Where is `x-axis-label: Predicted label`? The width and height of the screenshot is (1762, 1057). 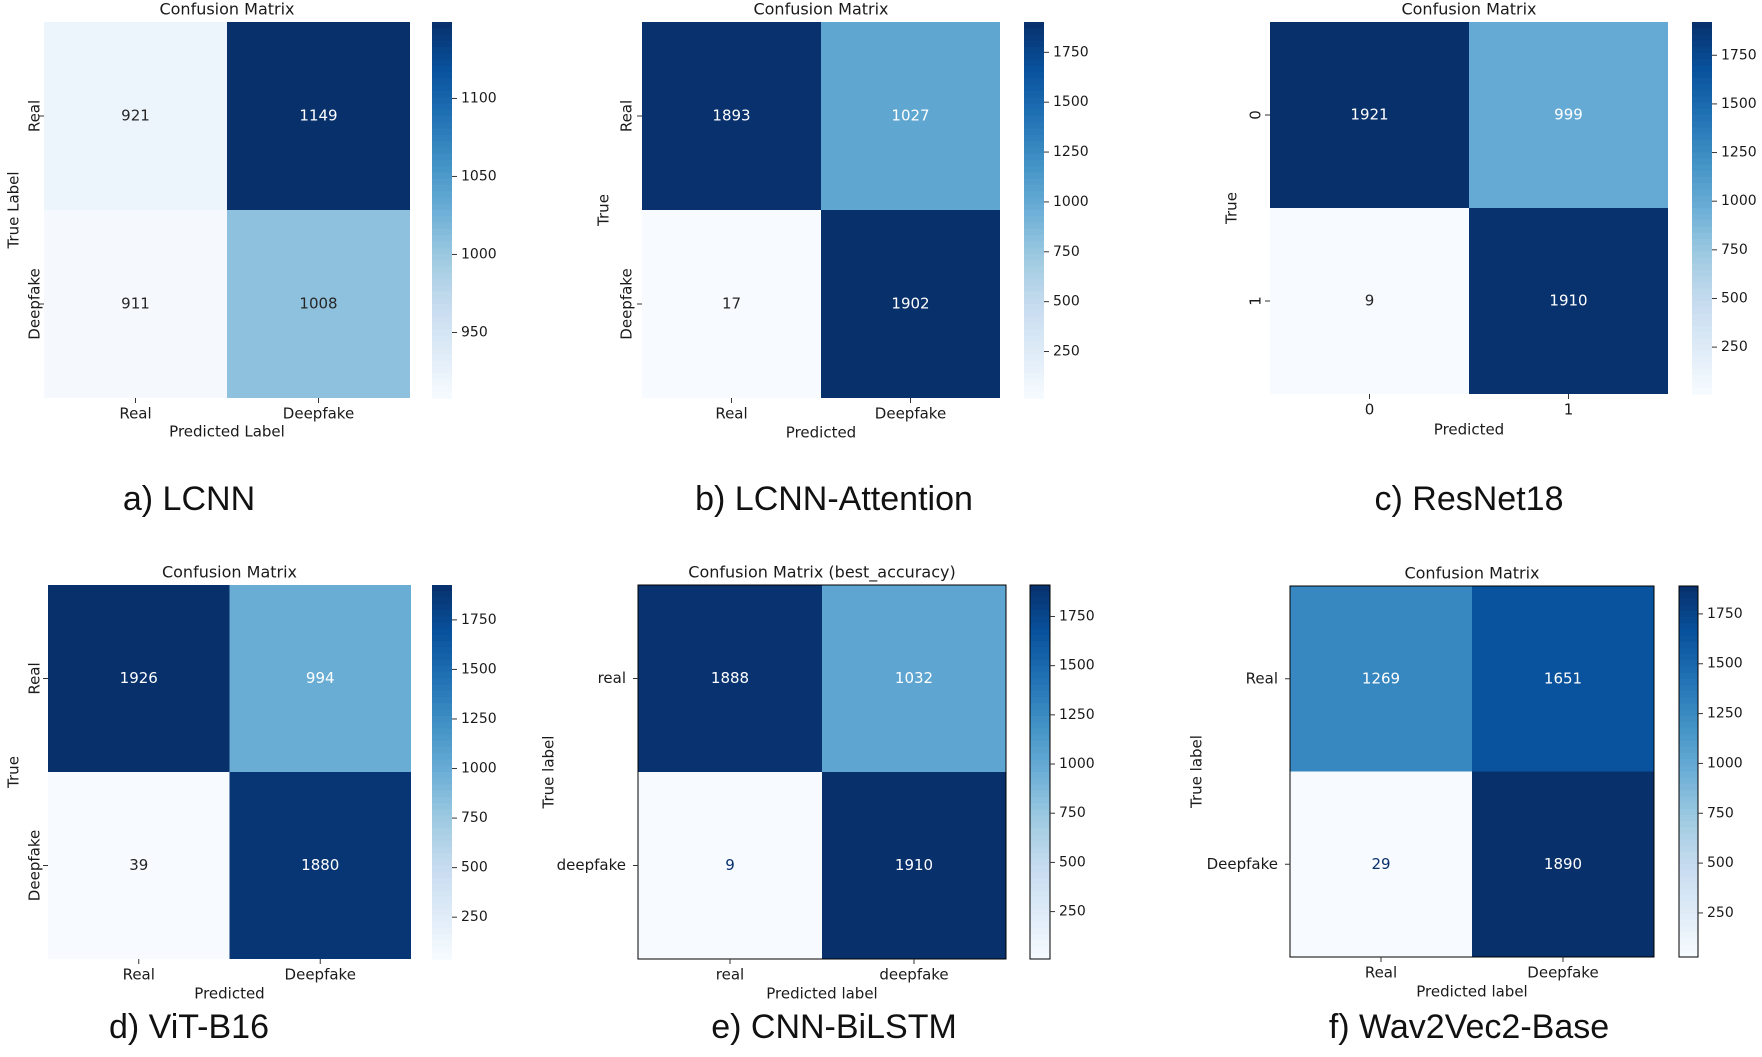 x-axis-label: Predicted label is located at coordinates (1471, 992).